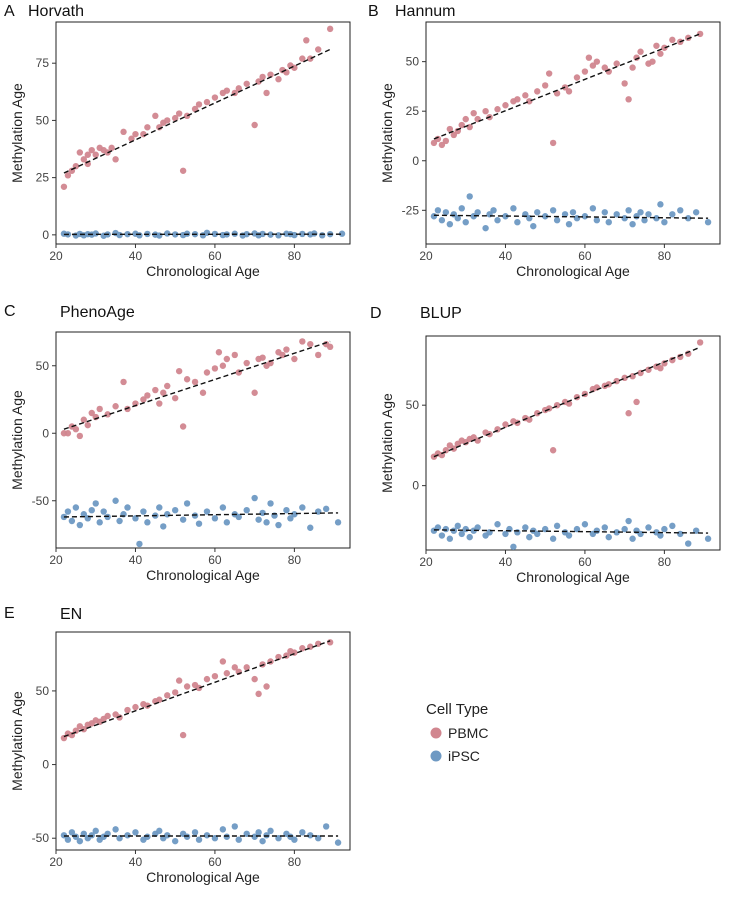  What do you see at coordinates (468, 733) in the screenshot?
I see `legend-label-pbmc: PBMC` at bounding box center [468, 733].